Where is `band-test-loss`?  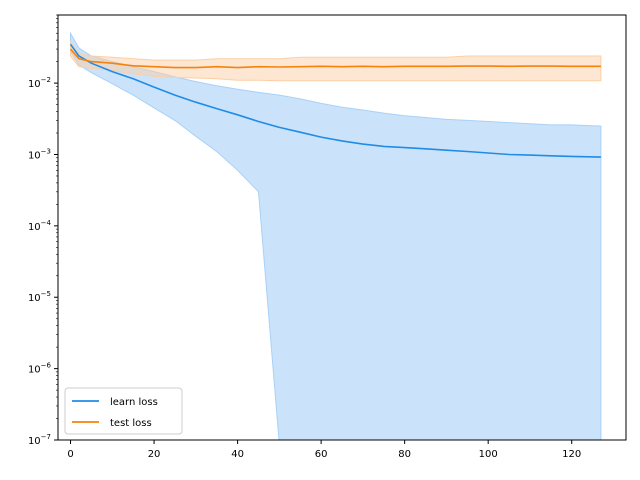 band-test-loss is located at coordinates (336, 61).